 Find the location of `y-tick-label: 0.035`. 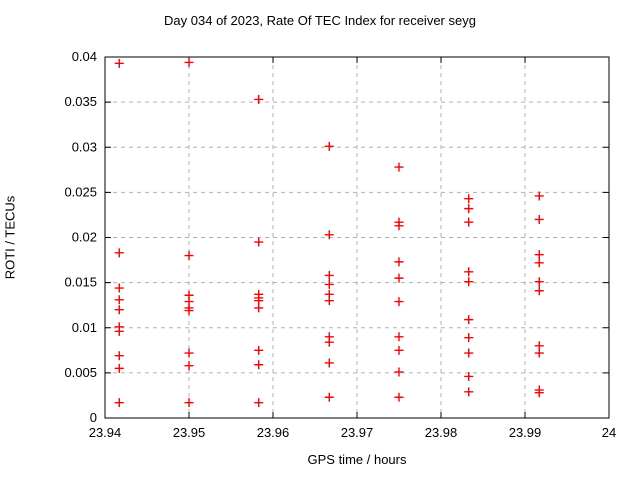

y-tick-label: 0.035 is located at coordinates (80, 101).